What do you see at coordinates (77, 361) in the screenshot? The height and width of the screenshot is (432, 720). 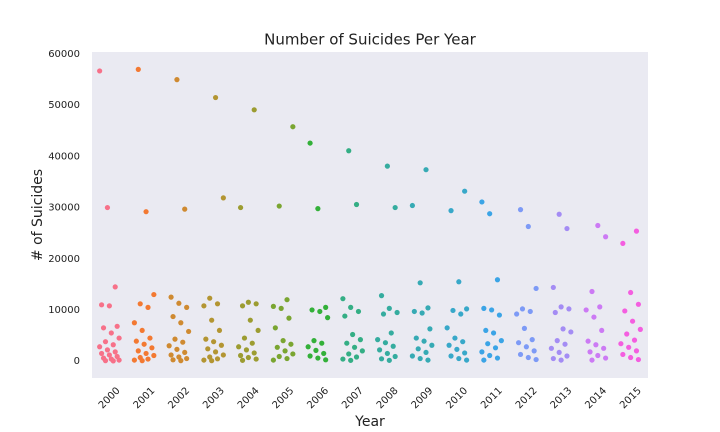 I see `y-tick-label: 0` at bounding box center [77, 361].